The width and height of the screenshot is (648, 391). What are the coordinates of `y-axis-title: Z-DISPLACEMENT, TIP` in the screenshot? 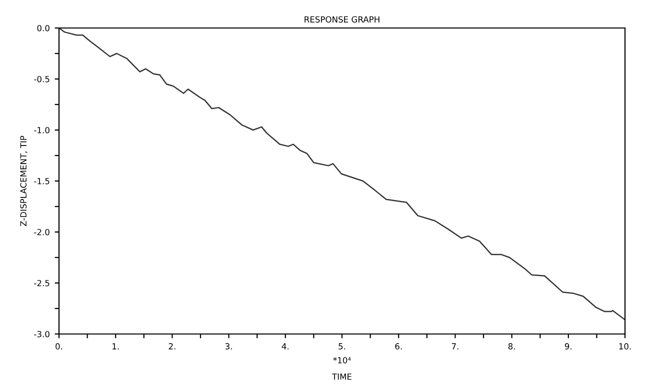 It's located at (24, 181).